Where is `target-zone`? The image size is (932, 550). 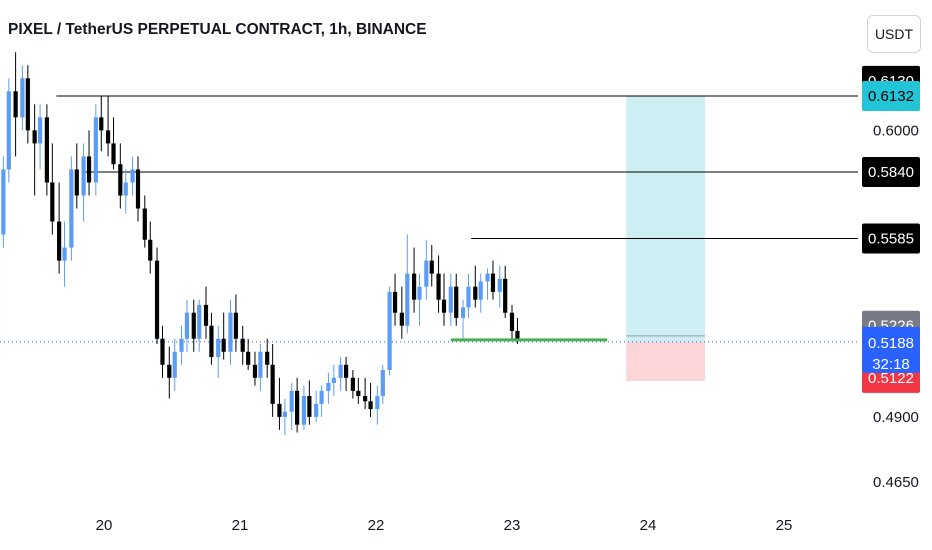
target-zone is located at coordinates (666, 219).